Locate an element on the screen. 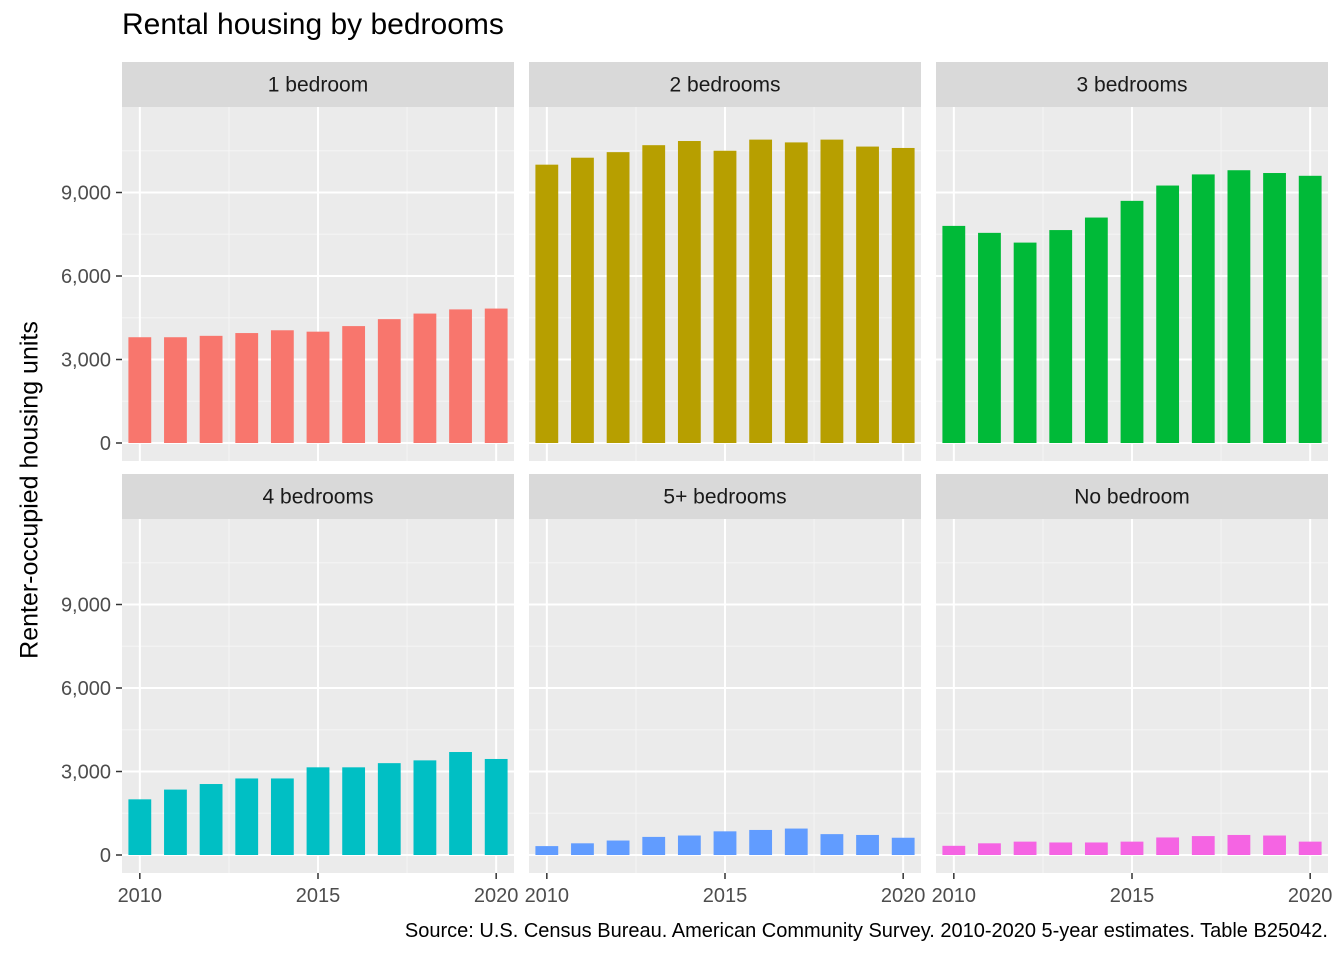  facet-strip-label: 4 bedrooms is located at coordinates (318, 497).